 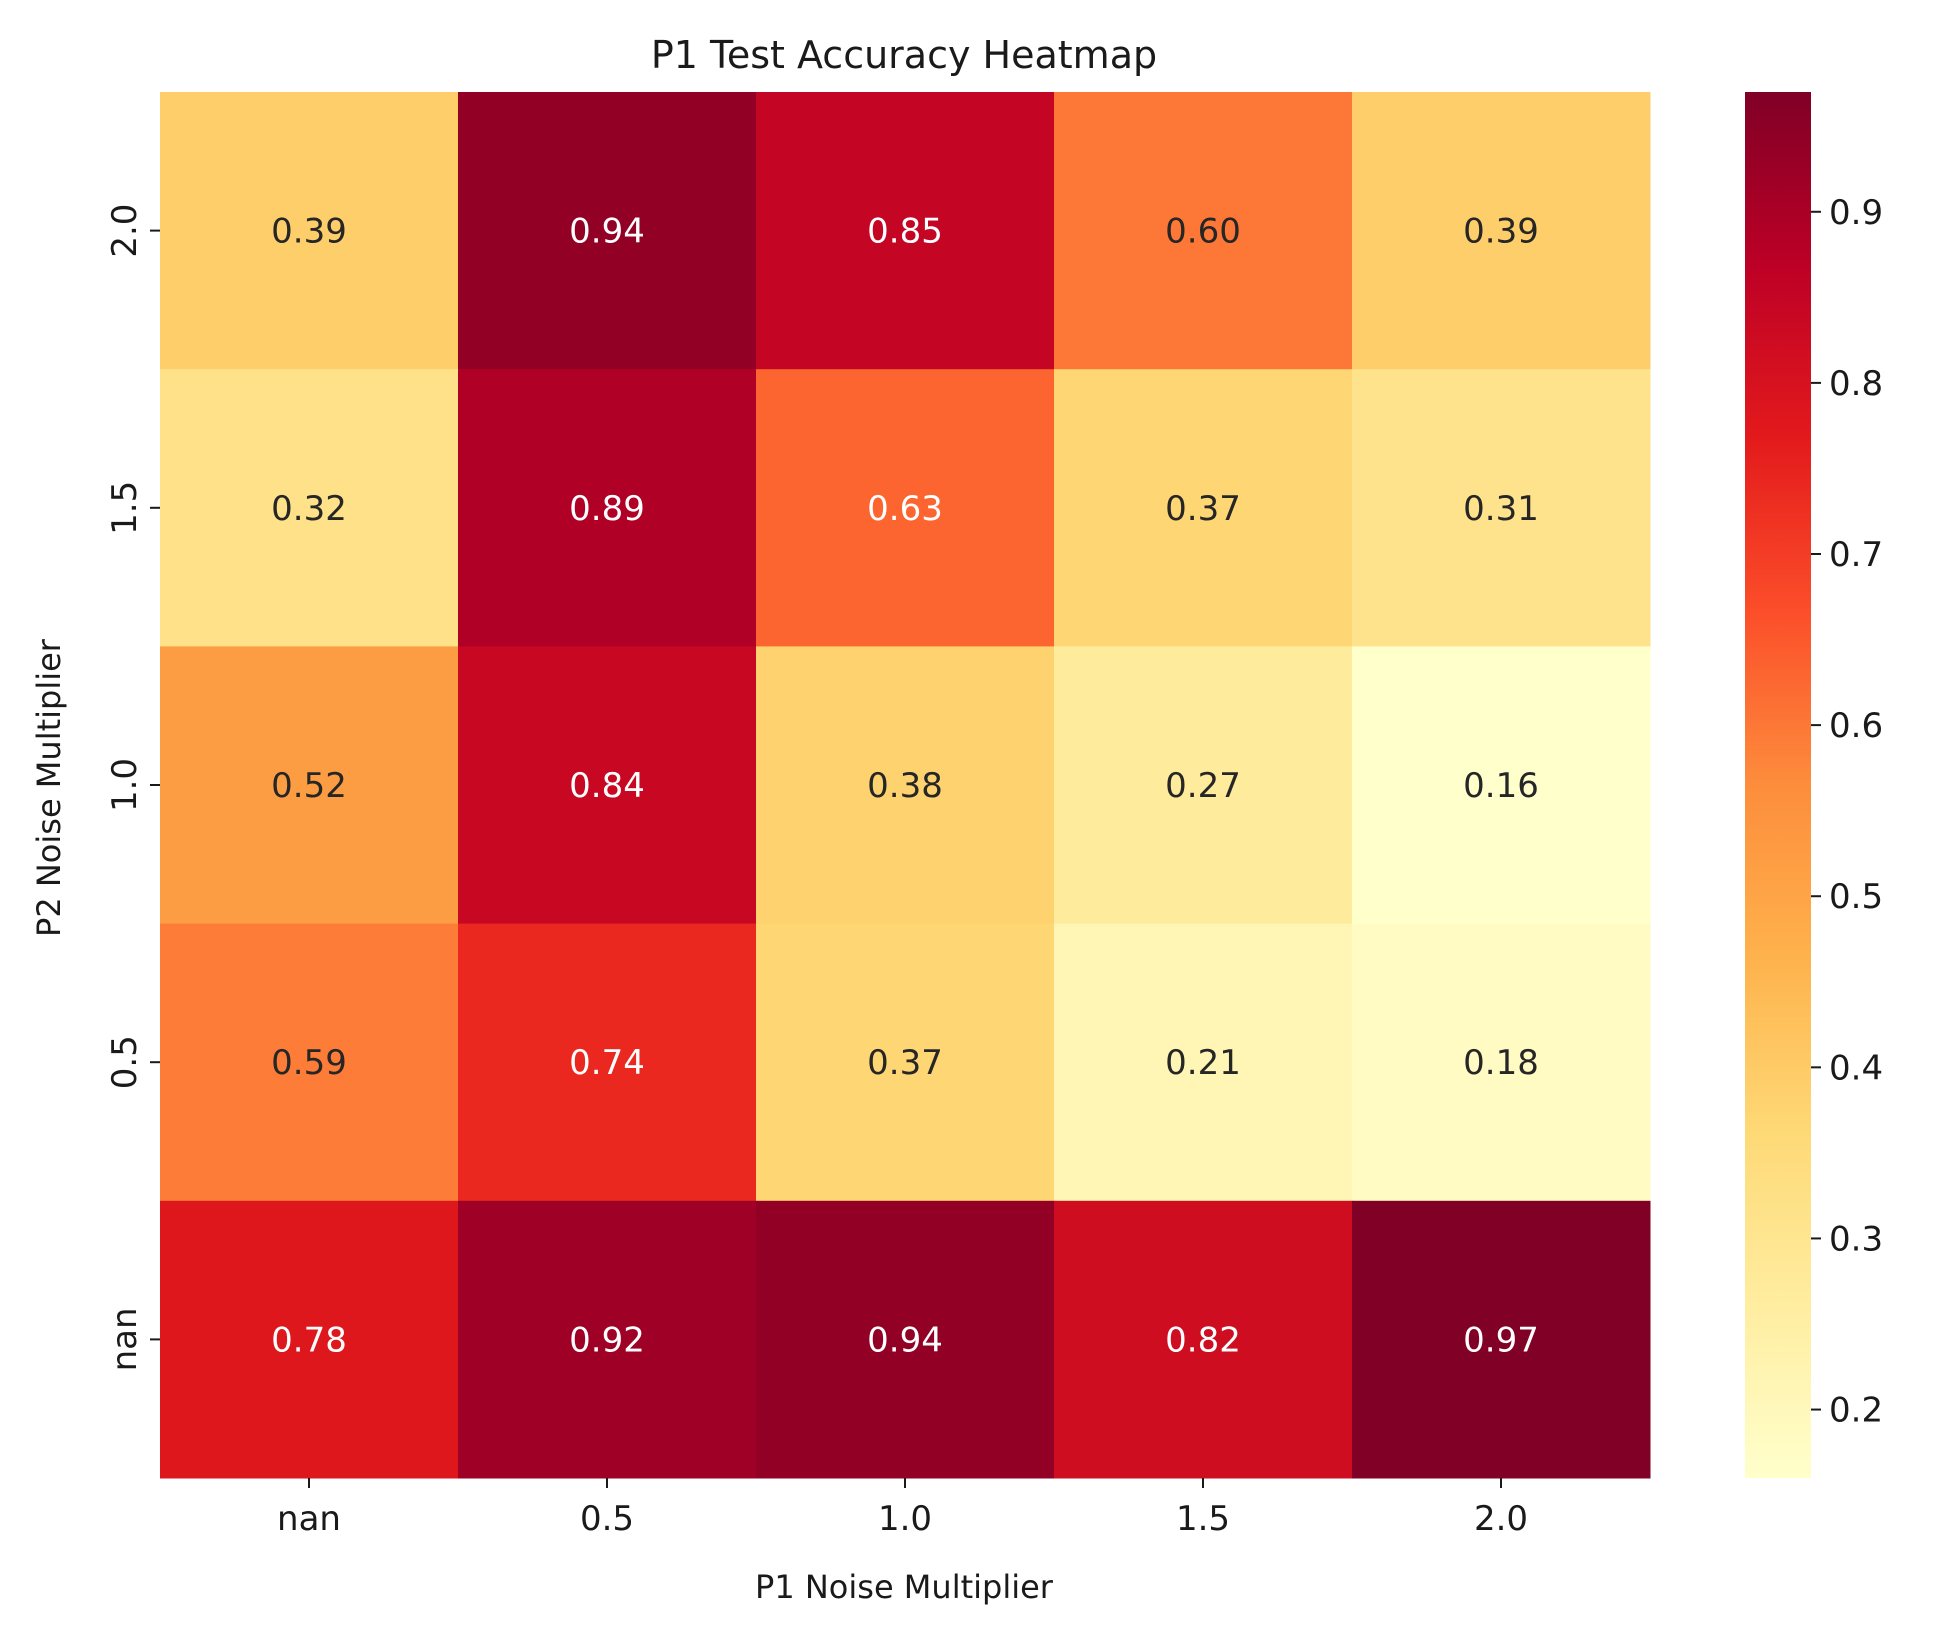 What do you see at coordinates (125, 508) in the screenshot?
I see `y-tick-label: 1.5` at bounding box center [125, 508].